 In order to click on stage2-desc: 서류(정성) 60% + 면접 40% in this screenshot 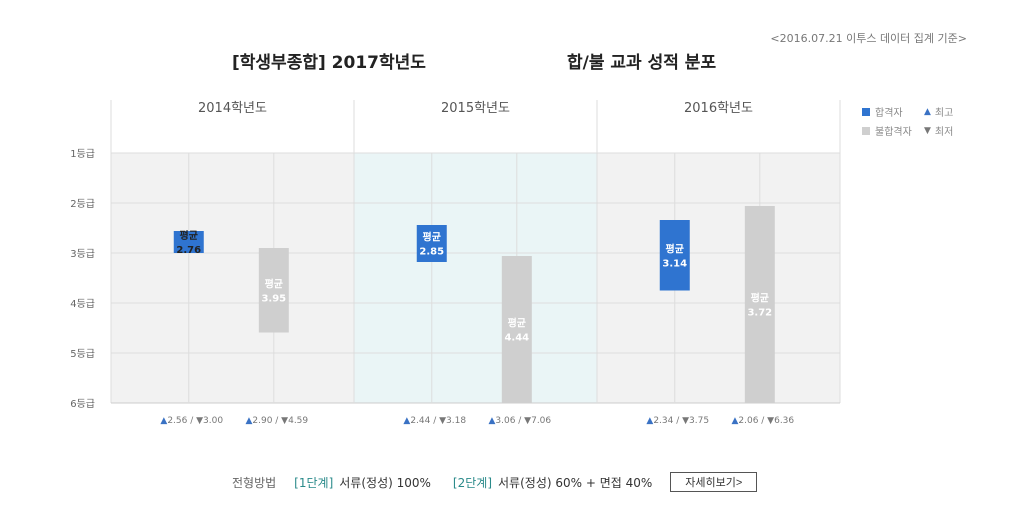, I will do `click(575, 482)`.